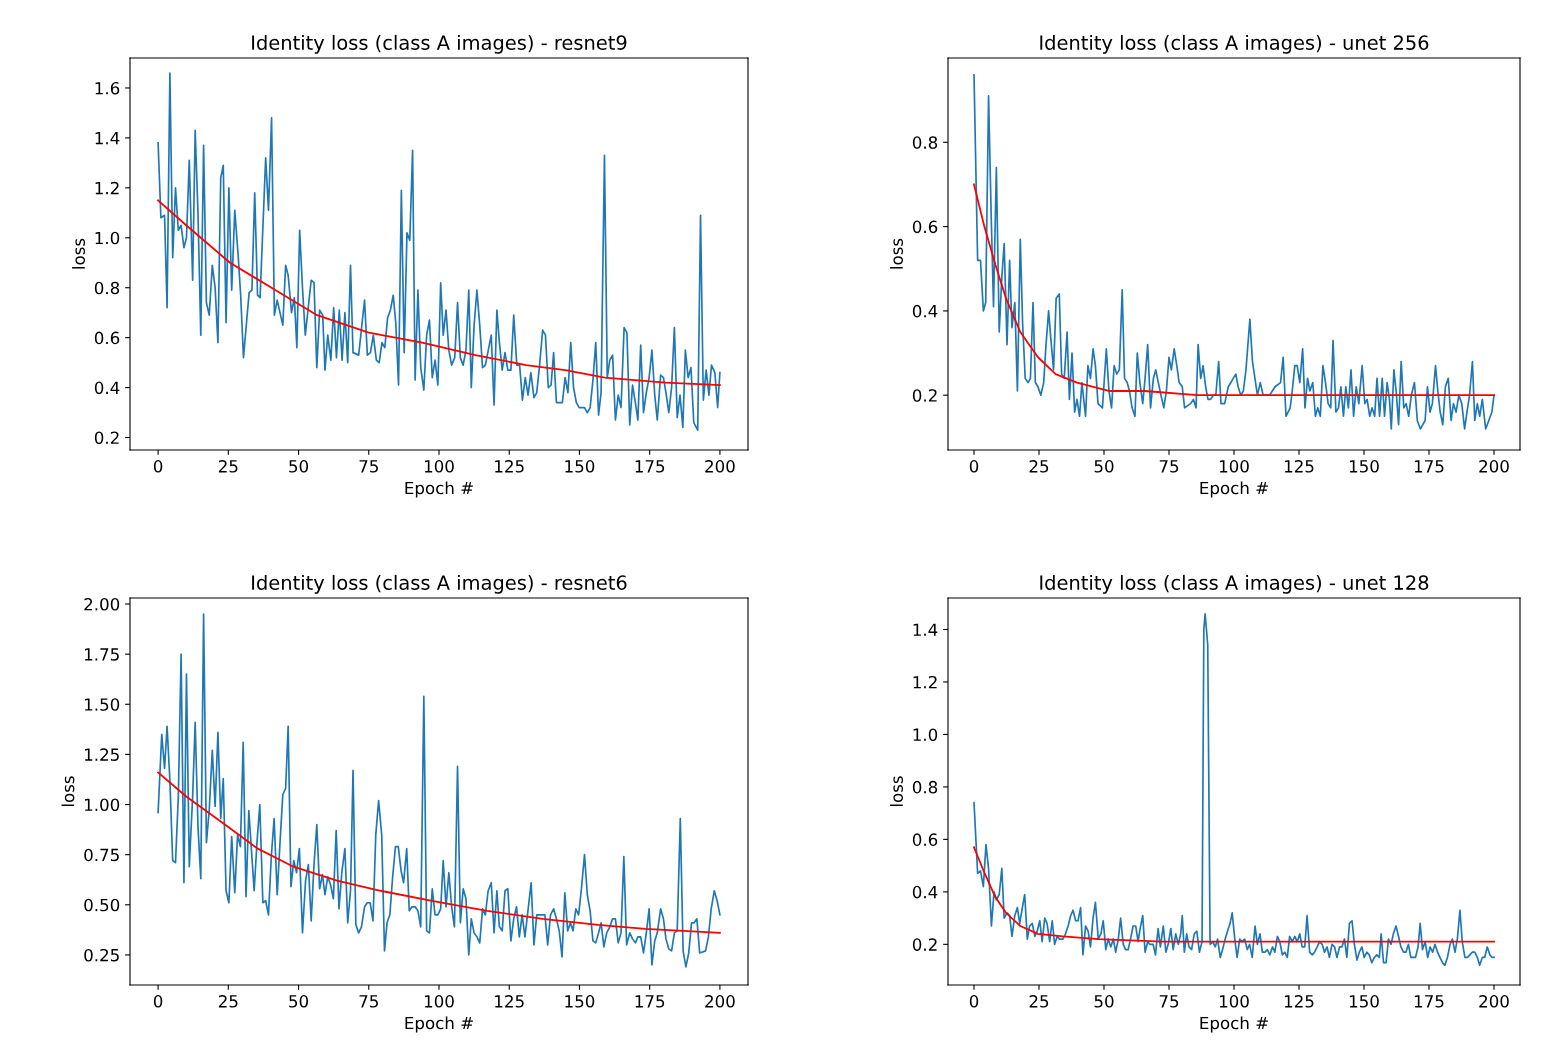 The width and height of the screenshot is (1549, 1046). Describe the element at coordinates (439, 44) in the screenshot. I see `chart-title: Identity loss (class A images) - resnet9` at that location.